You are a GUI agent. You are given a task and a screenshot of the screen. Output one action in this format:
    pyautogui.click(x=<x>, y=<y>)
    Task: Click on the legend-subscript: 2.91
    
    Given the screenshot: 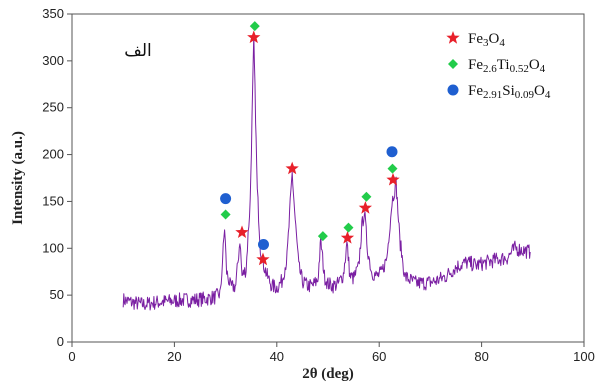 What is the action you would take?
    pyautogui.click(x=492, y=95)
    